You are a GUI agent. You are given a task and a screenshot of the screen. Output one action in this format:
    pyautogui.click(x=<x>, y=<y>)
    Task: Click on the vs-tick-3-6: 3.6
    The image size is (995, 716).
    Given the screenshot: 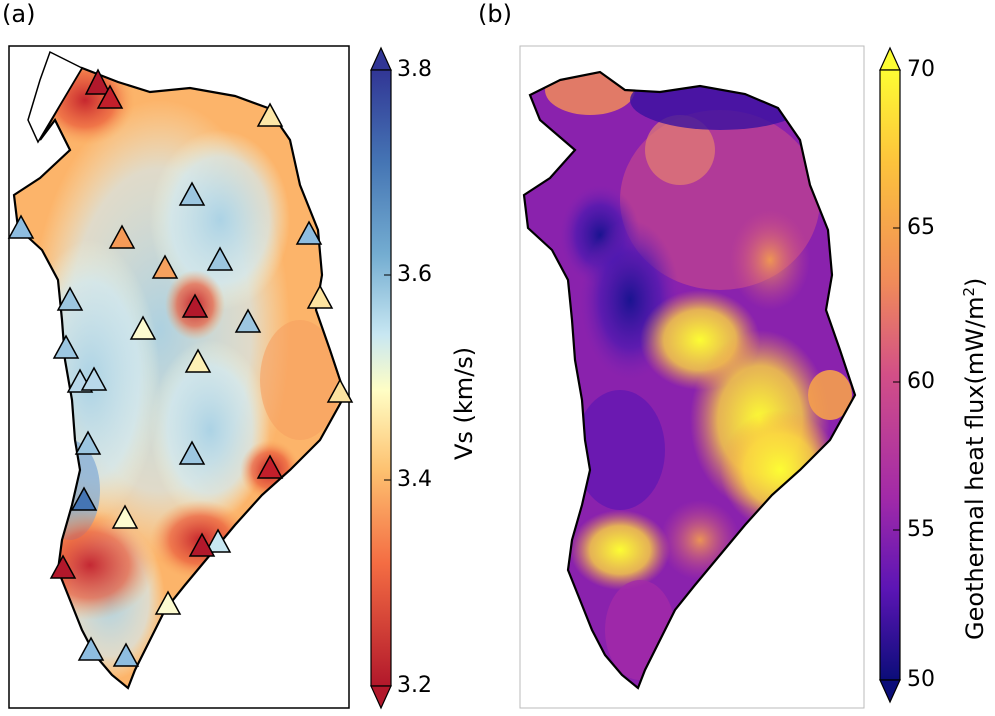 What is the action you would take?
    pyautogui.click(x=414, y=275)
    